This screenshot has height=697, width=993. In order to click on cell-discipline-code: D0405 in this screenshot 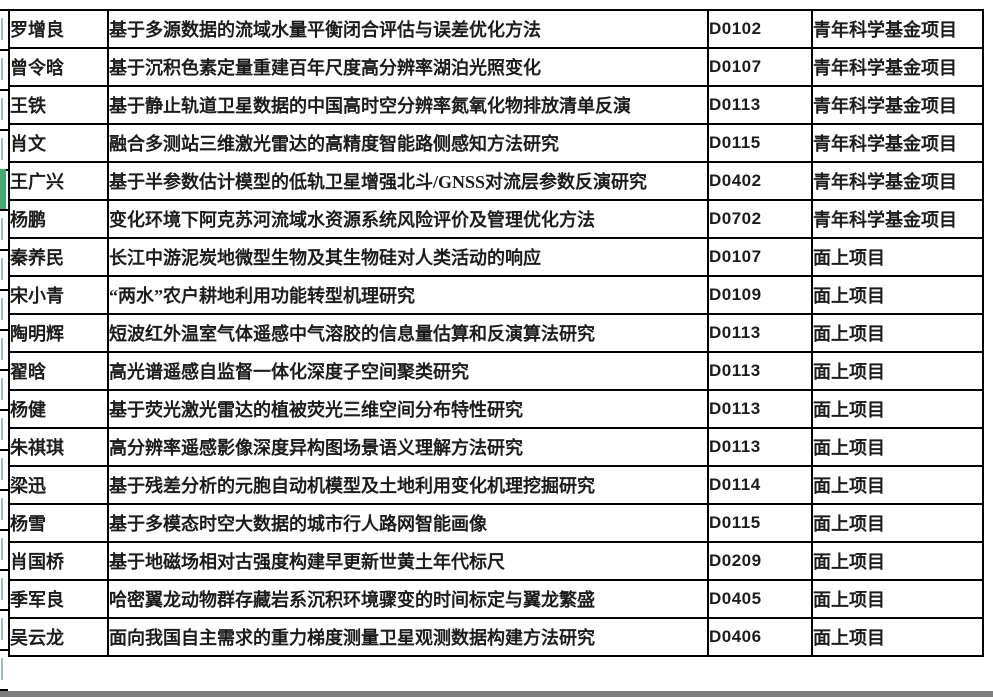, I will do `click(760, 599)`.